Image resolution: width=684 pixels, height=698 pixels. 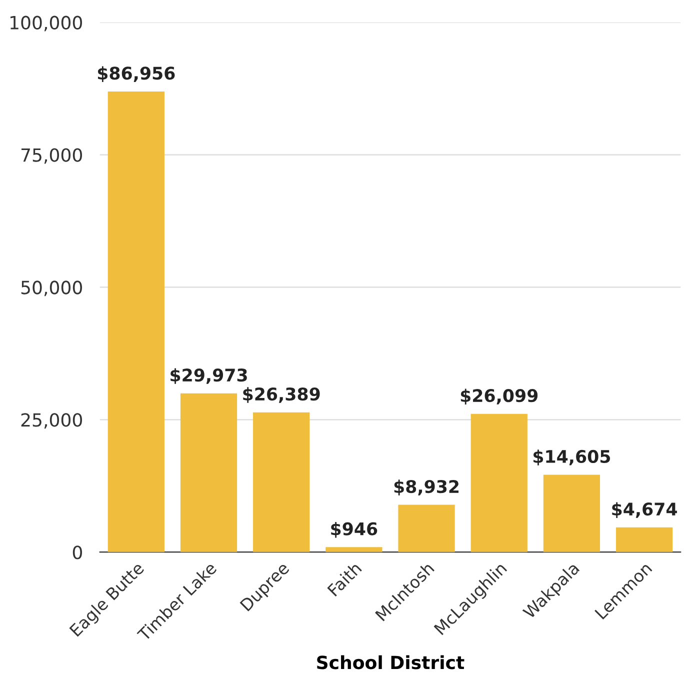 I want to click on data-label: $29,973, so click(x=208, y=376).